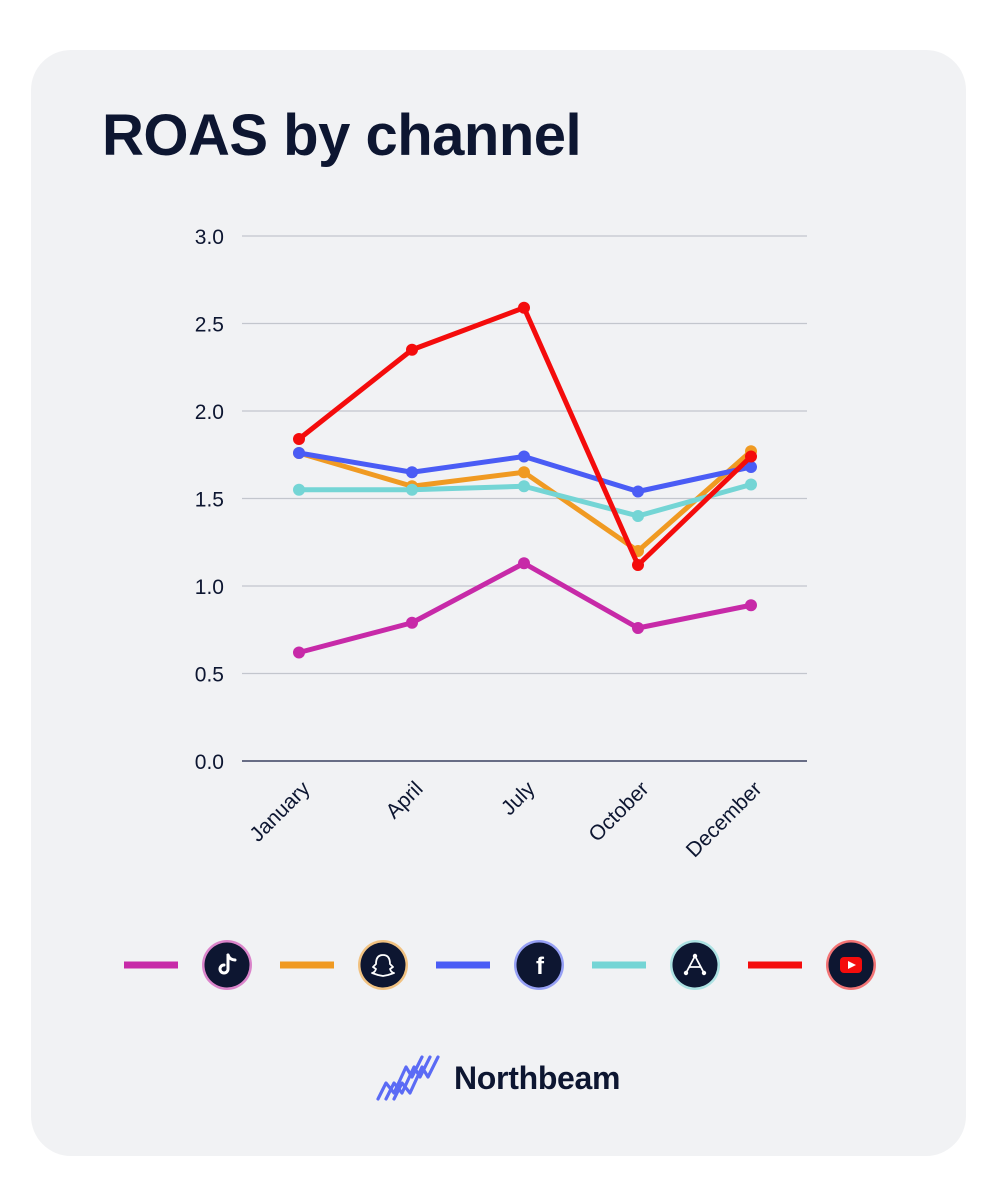 The width and height of the screenshot is (1000, 1200). I want to click on y-tick-label: 1.5, so click(209, 500).